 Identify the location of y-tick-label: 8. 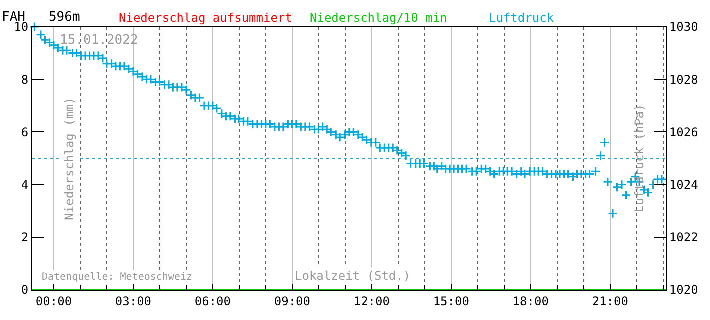
(25, 79).